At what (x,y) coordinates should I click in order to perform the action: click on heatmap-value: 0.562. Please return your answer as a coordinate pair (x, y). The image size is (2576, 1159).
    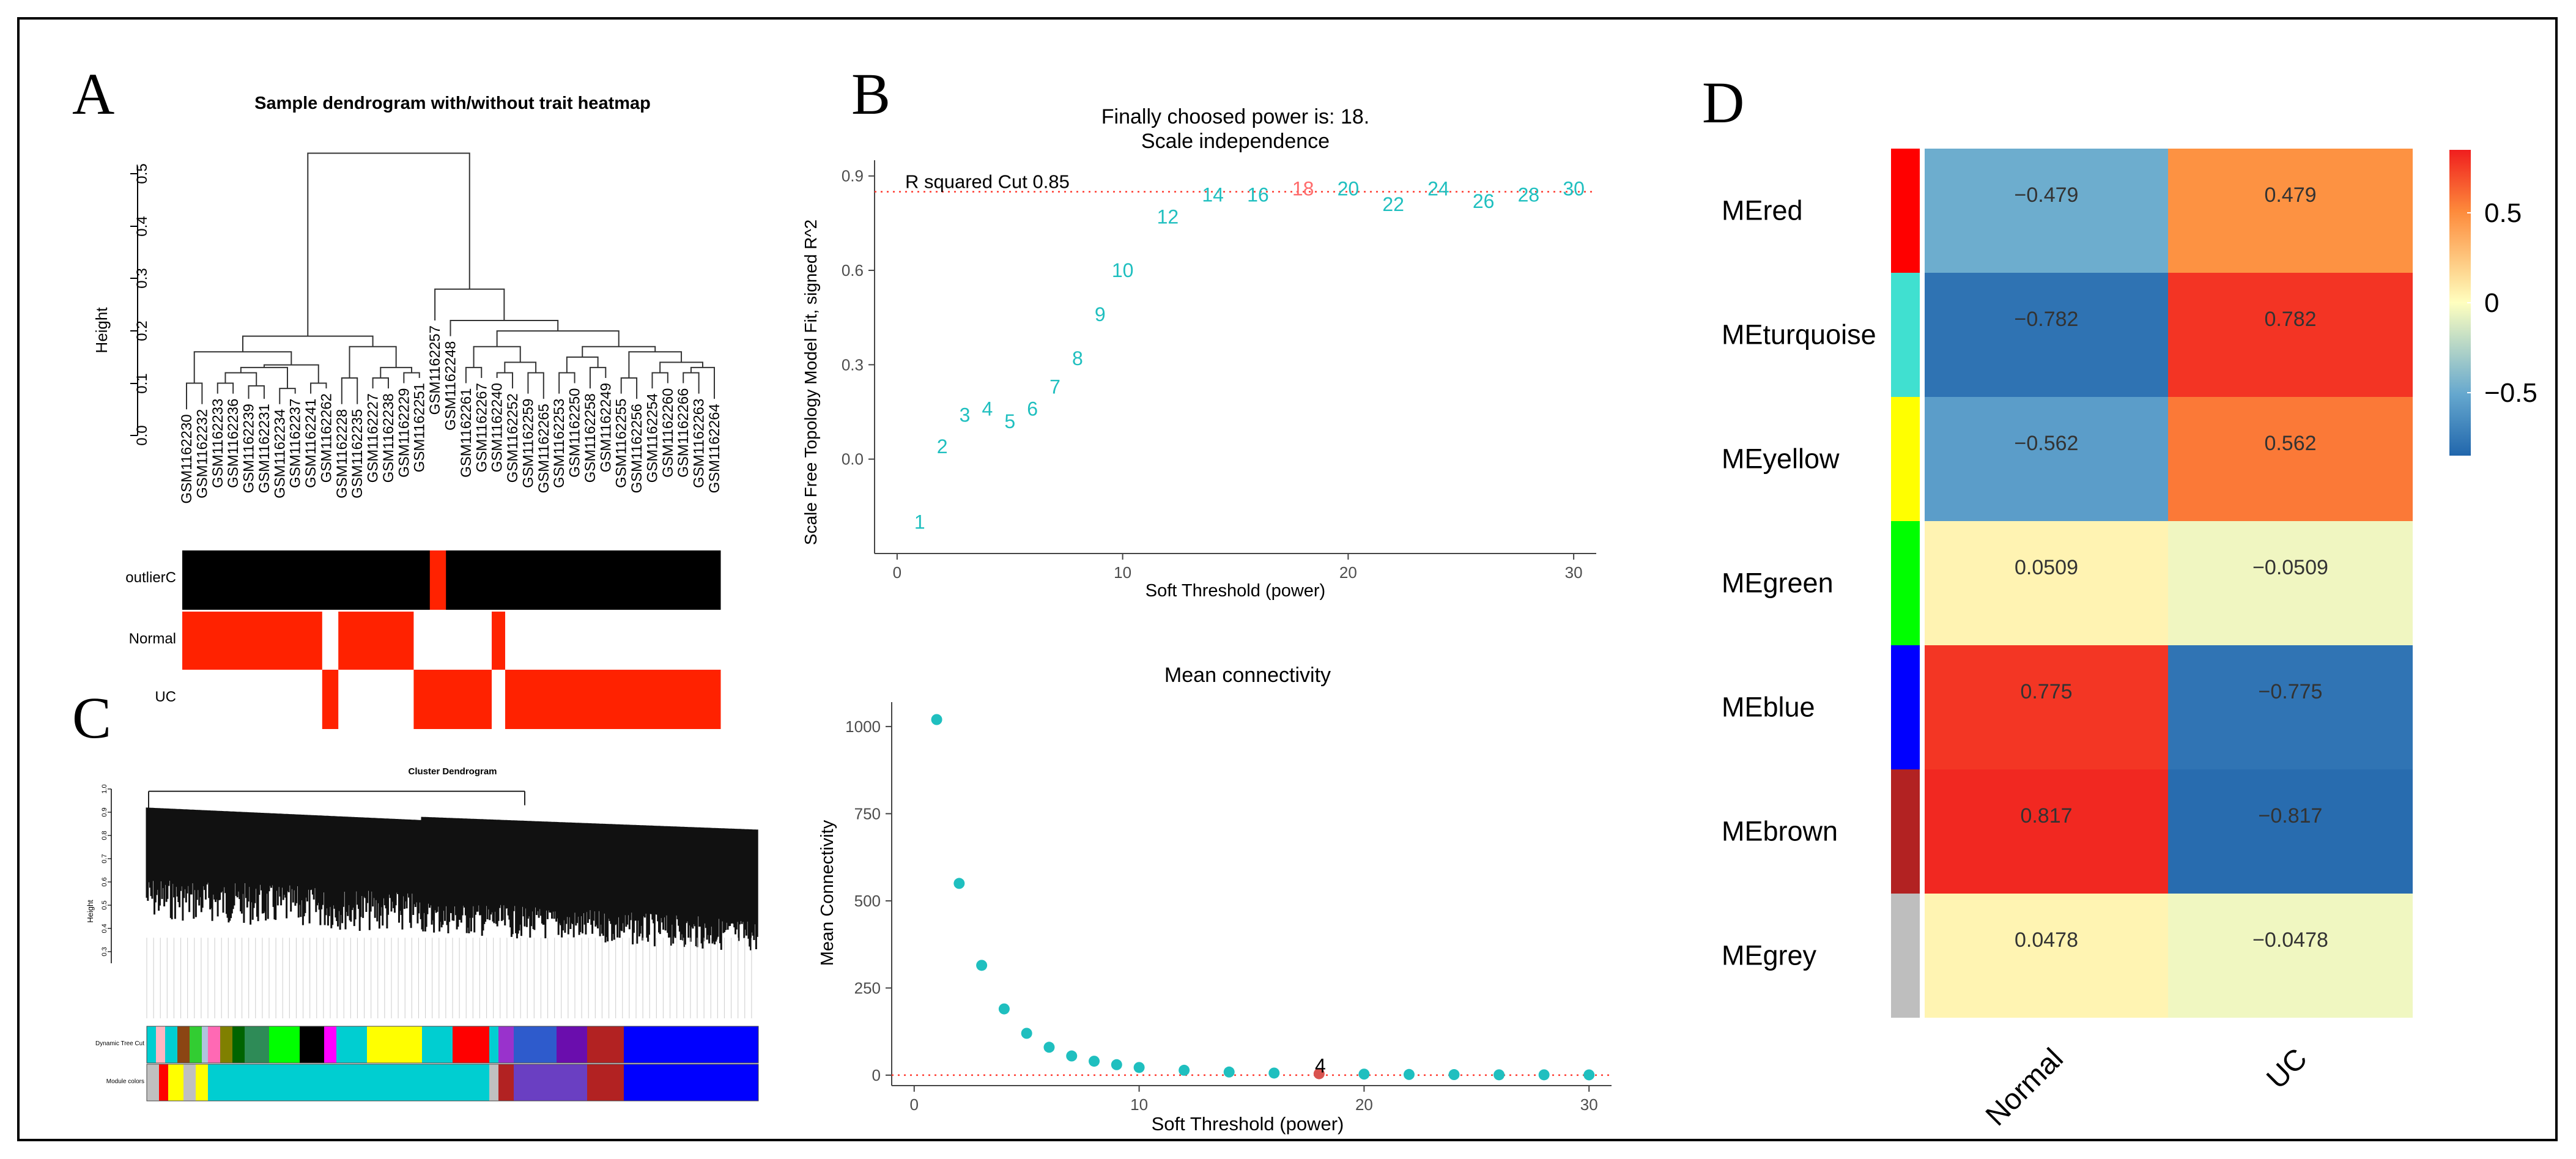
    Looking at the image, I should click on (2290, 443).